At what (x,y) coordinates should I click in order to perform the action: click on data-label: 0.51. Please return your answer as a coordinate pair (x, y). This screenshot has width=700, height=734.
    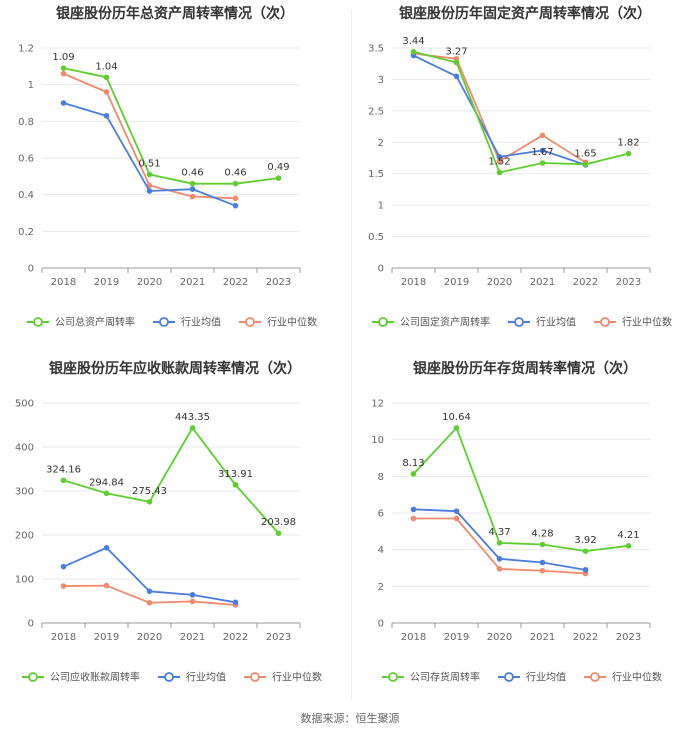
    Looking at the image, I should click on (149, 164).